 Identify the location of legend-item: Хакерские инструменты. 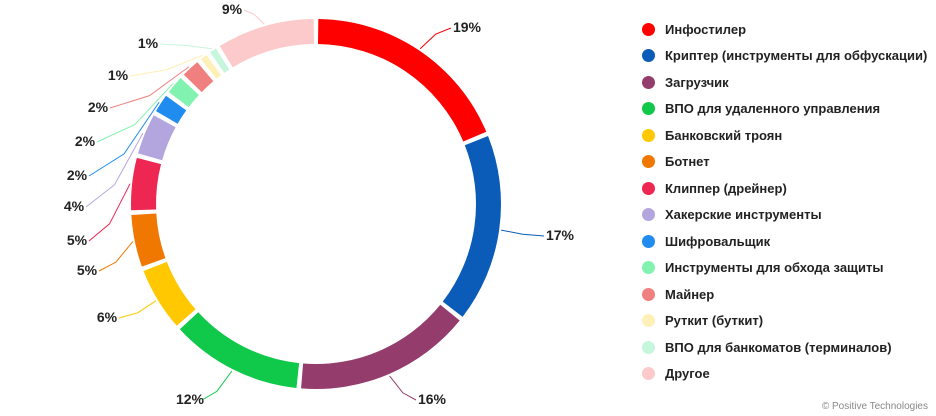
(784, 215).